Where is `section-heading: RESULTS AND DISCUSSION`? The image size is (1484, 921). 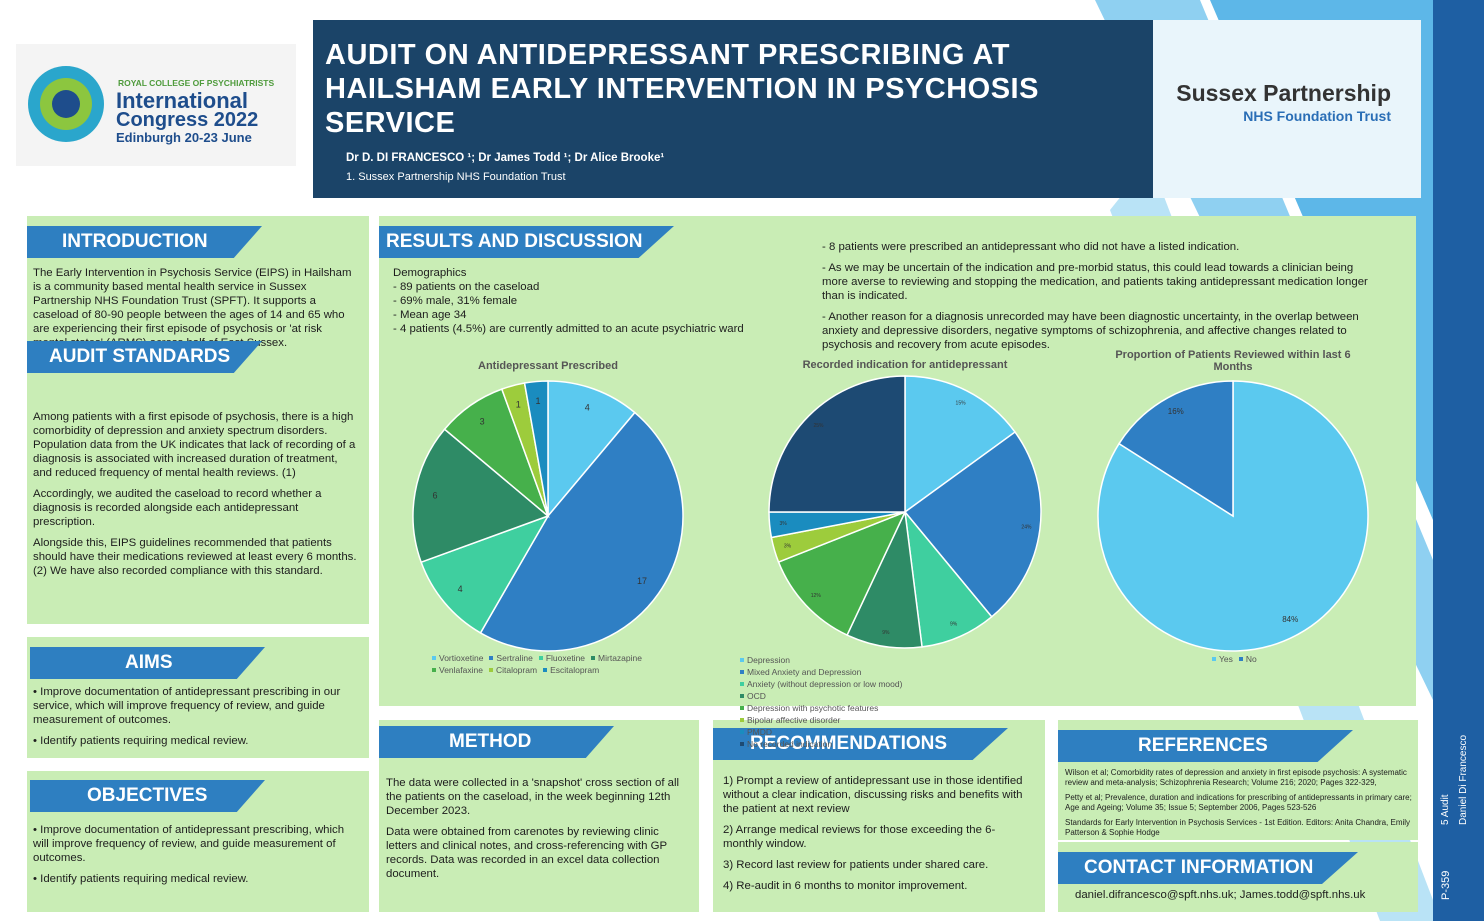
section-heading: RESULTS AND DISCUSSION is located at coordinates (526, 242).